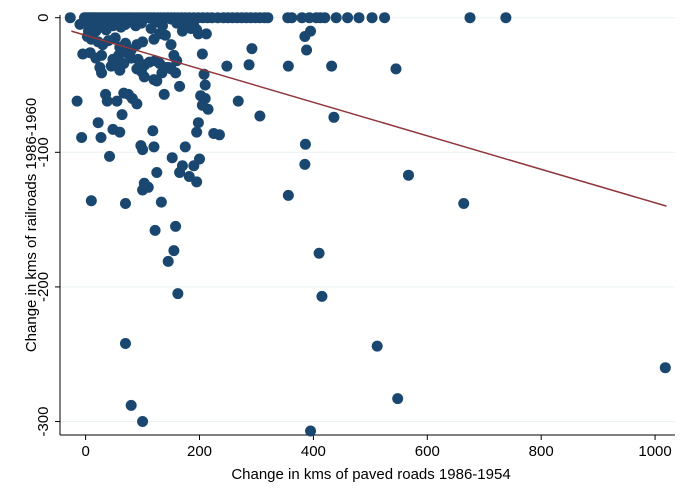  What do you see at coordinates (43, 18) in the screenshot?
I see `y-tick-label: 0` at bounding box center [43, 18].